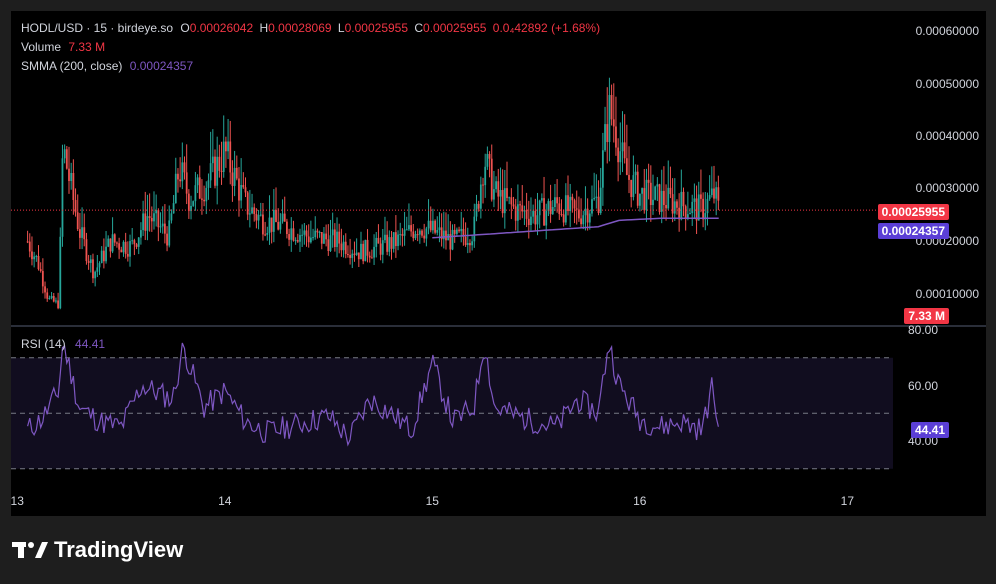  What do you see at coordinates (264, 28) in the screenshot?
I see `high-label: H` at bounding box center [264, 28].